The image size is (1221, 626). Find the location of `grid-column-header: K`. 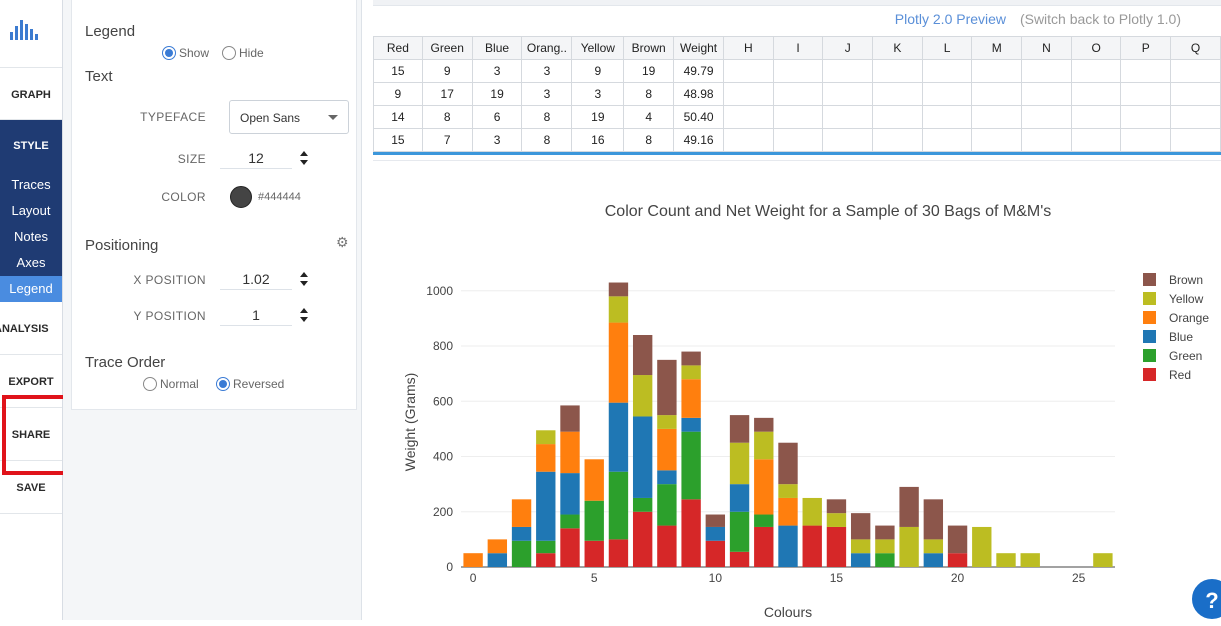

grid-column-header: K is located at coordinates (897, 48).